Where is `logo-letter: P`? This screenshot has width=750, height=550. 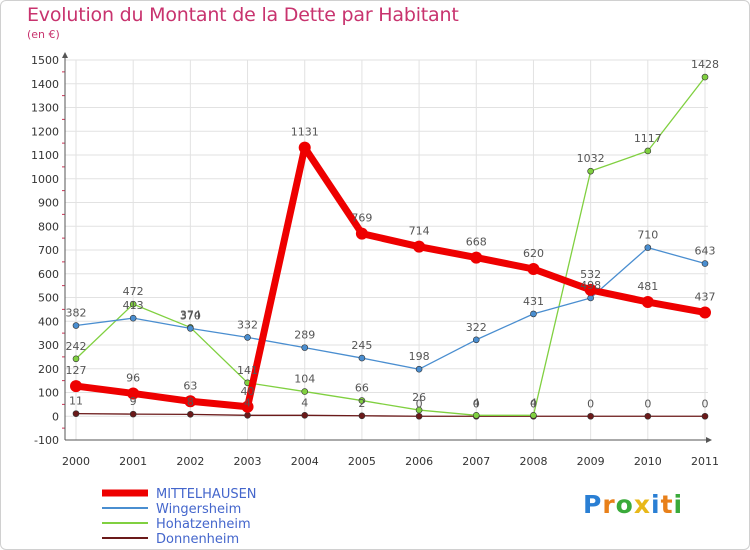
logo-letter: P is located at coordinates (593, 504).